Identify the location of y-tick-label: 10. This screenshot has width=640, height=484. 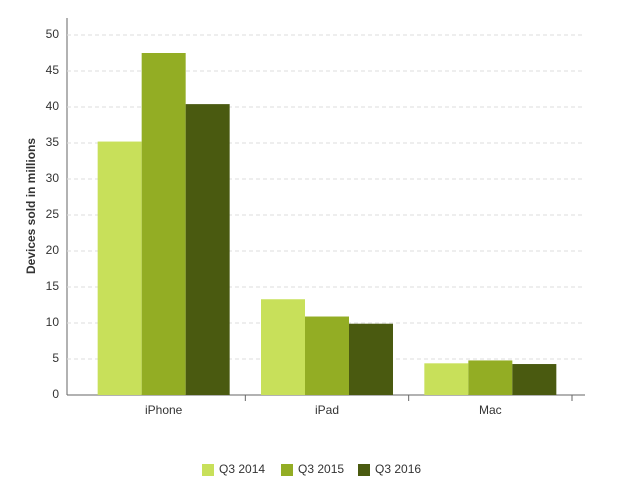
(53, 322).